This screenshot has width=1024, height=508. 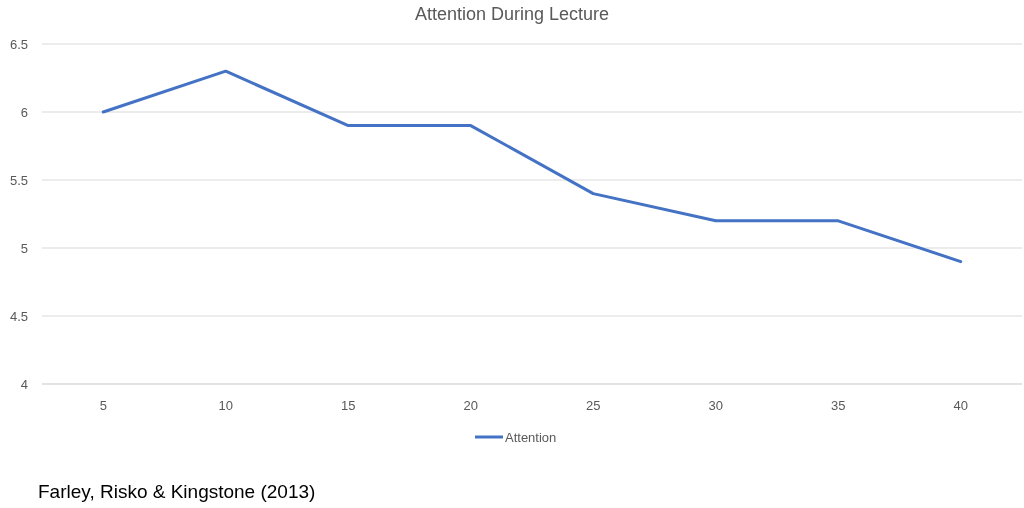 What do you see at coordinates (18, 44) in the screenshot?
I see `y-tick-label: 6.5` at bounding box center [18, 44].